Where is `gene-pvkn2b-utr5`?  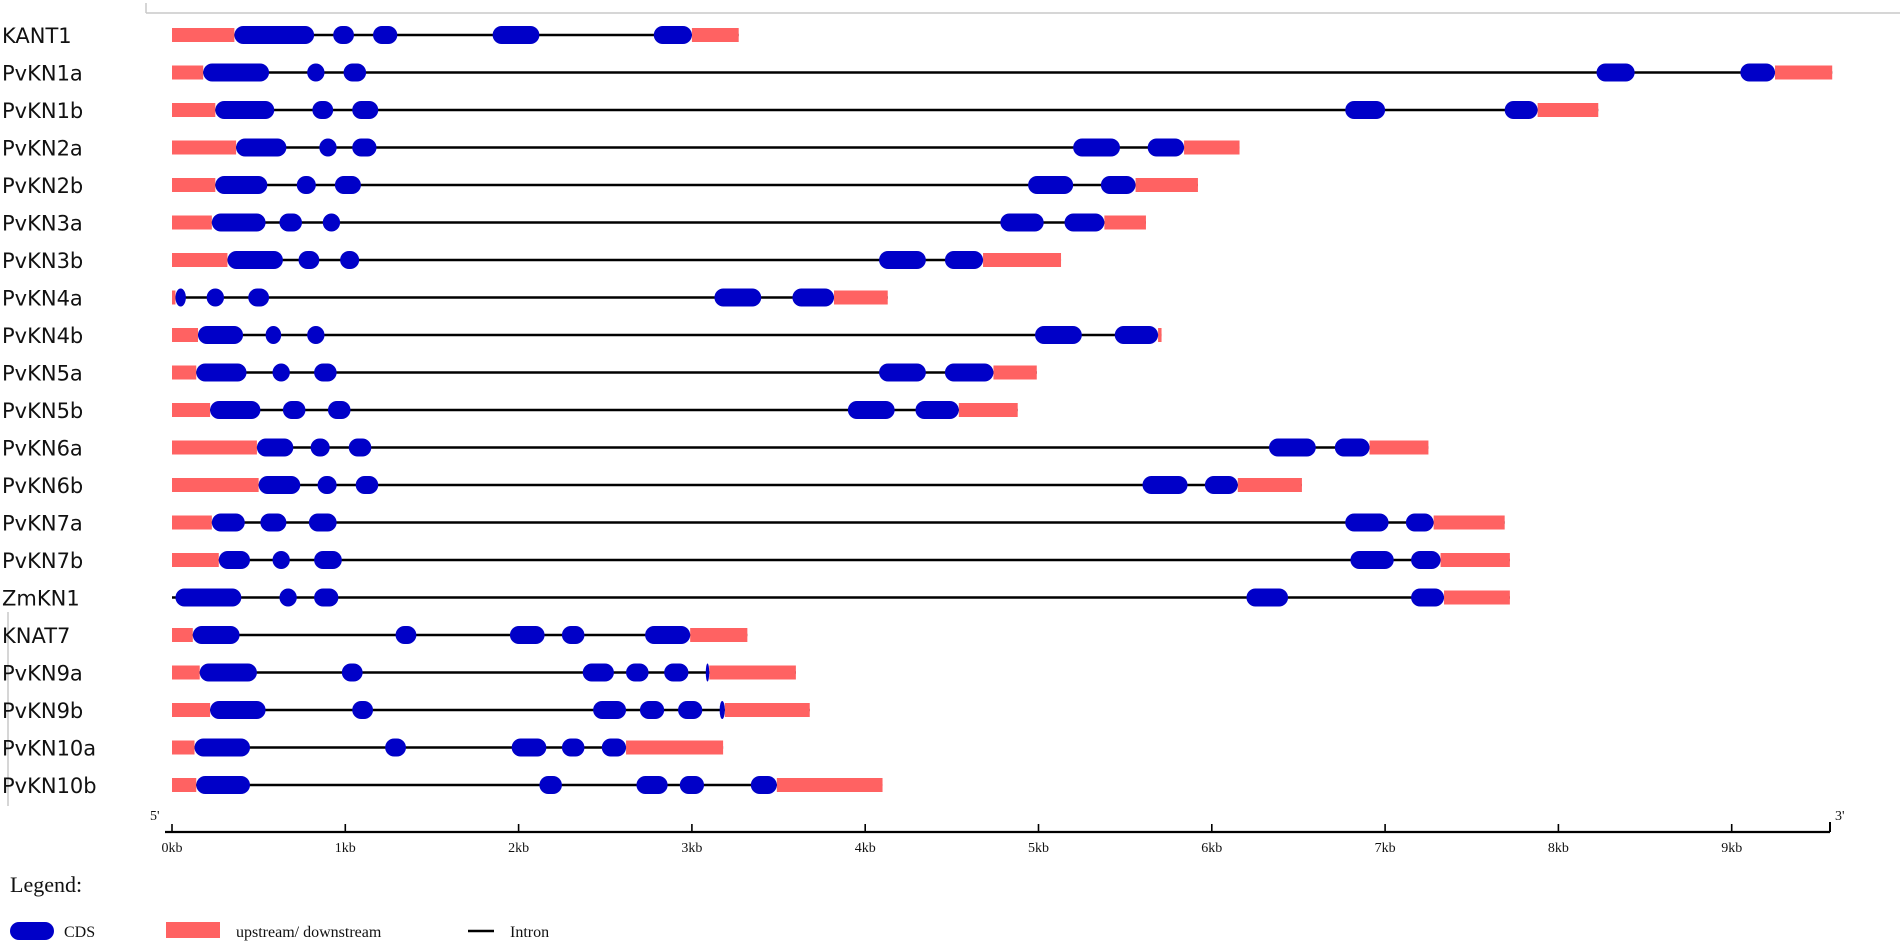
gene-pvkn2b-utr5 is located at coordinates (194, 185).